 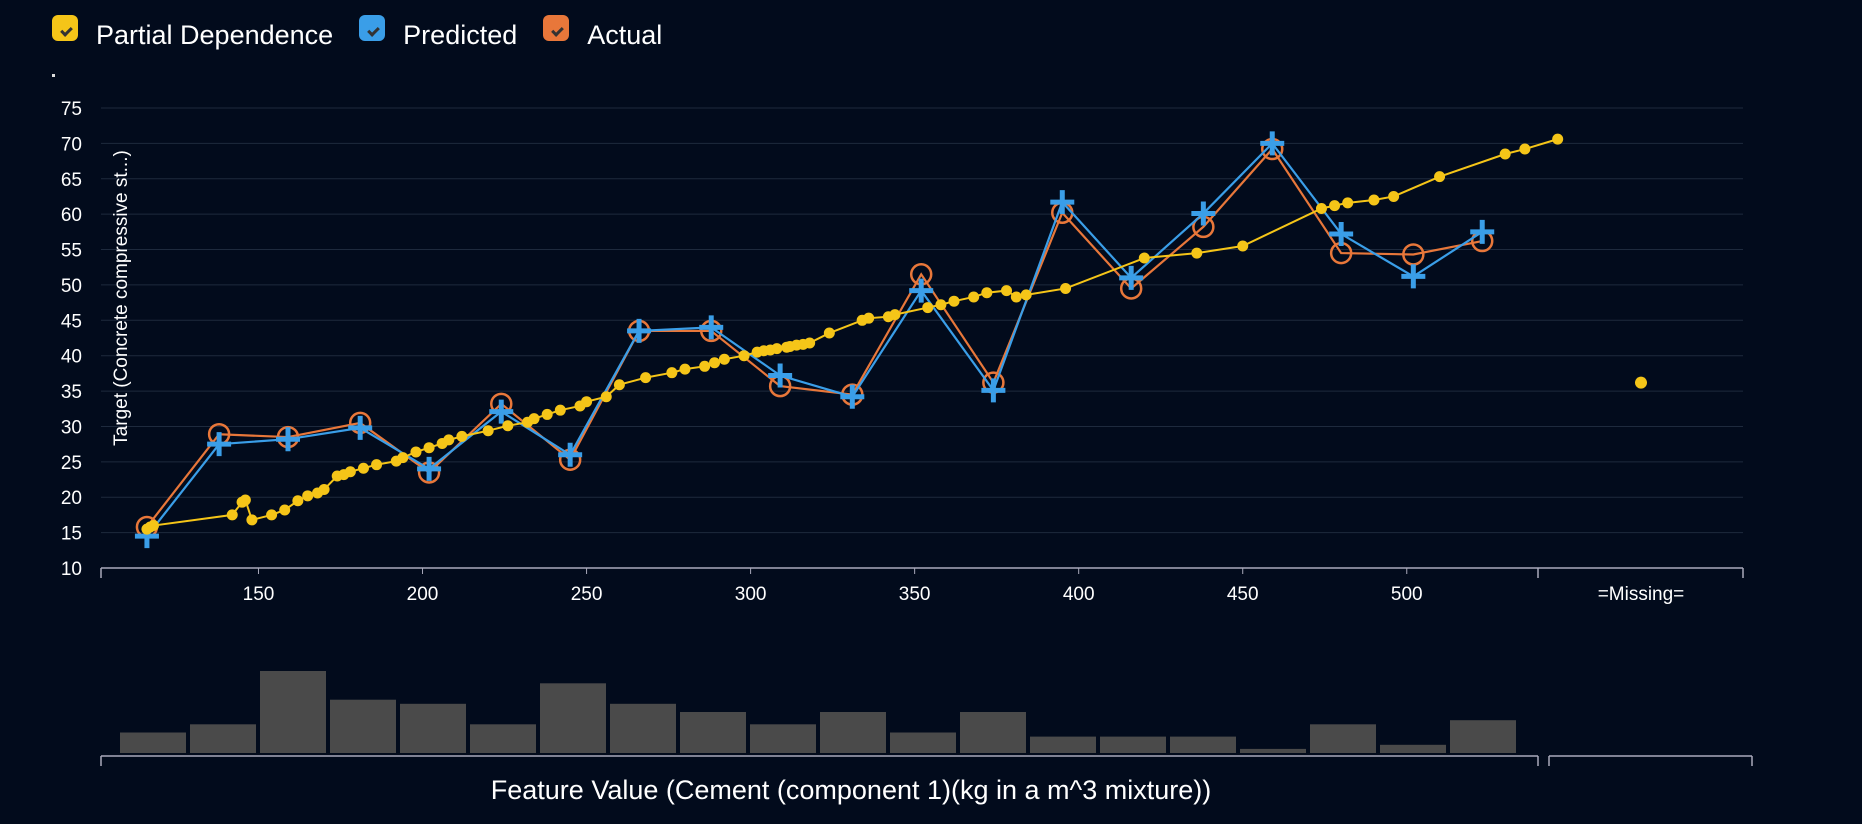 I want to click on y-axis-label: Target (Concrete compressive st...), so click(x=121, y=298).